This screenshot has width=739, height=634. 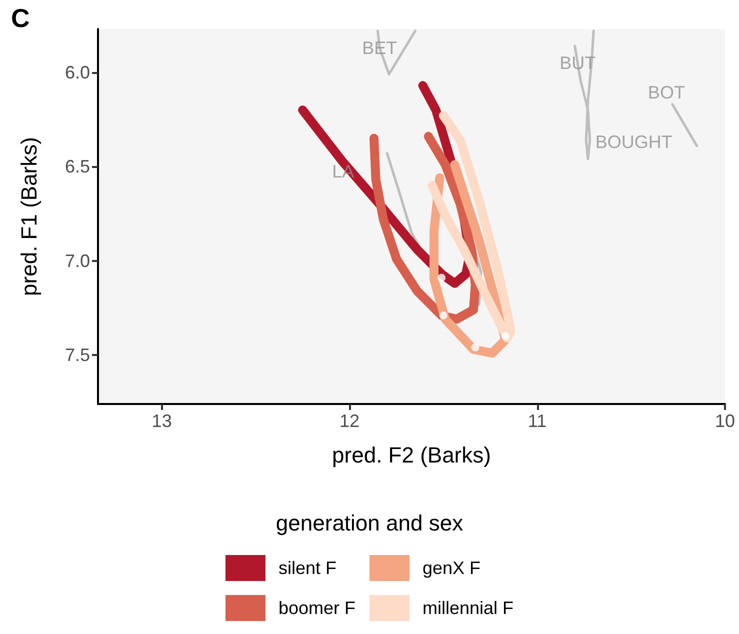 I want to click on annotation: BOUGHT, so click(x=633, y=142).